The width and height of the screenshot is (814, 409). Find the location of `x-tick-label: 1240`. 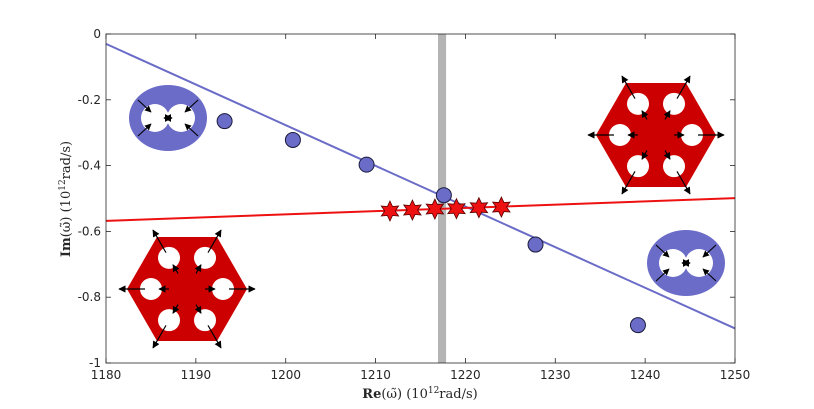

x-tick-label: 1240 is located at coordinates (645, 375).